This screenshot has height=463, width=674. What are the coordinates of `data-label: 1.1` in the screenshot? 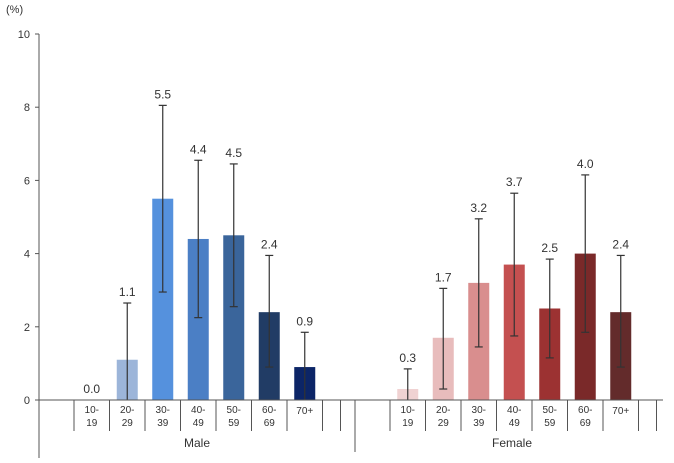 It's located at (127, 292).